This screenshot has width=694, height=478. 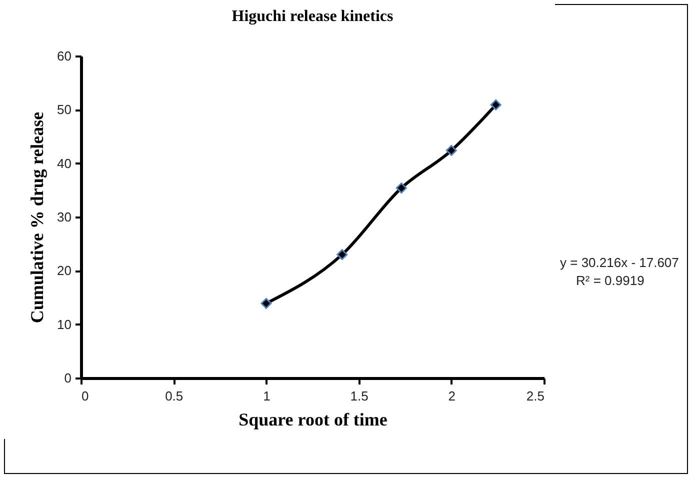 I want to click on y-tick-label: 50, so click(x=64, y=110).